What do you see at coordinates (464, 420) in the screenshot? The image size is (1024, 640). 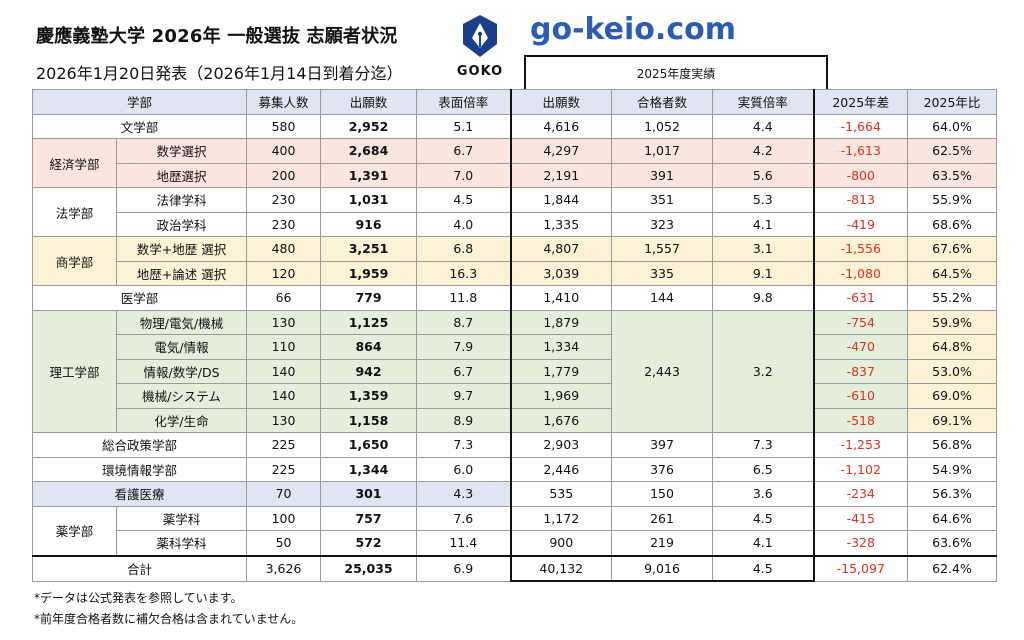 I see `ratio-cell: 8.9` at bounding box center [464, 420].